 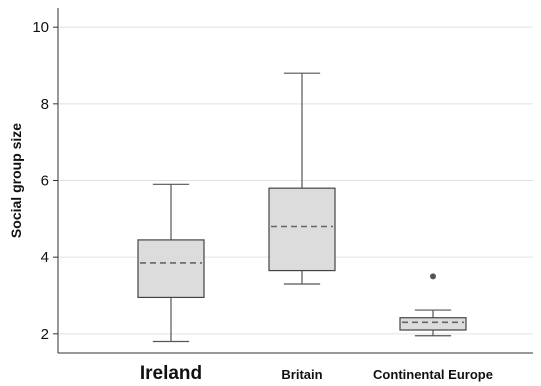 What do you see at coordinates (433, 276) in the screenshot?
I see `outlier-point` at bounding box center [433, 276].